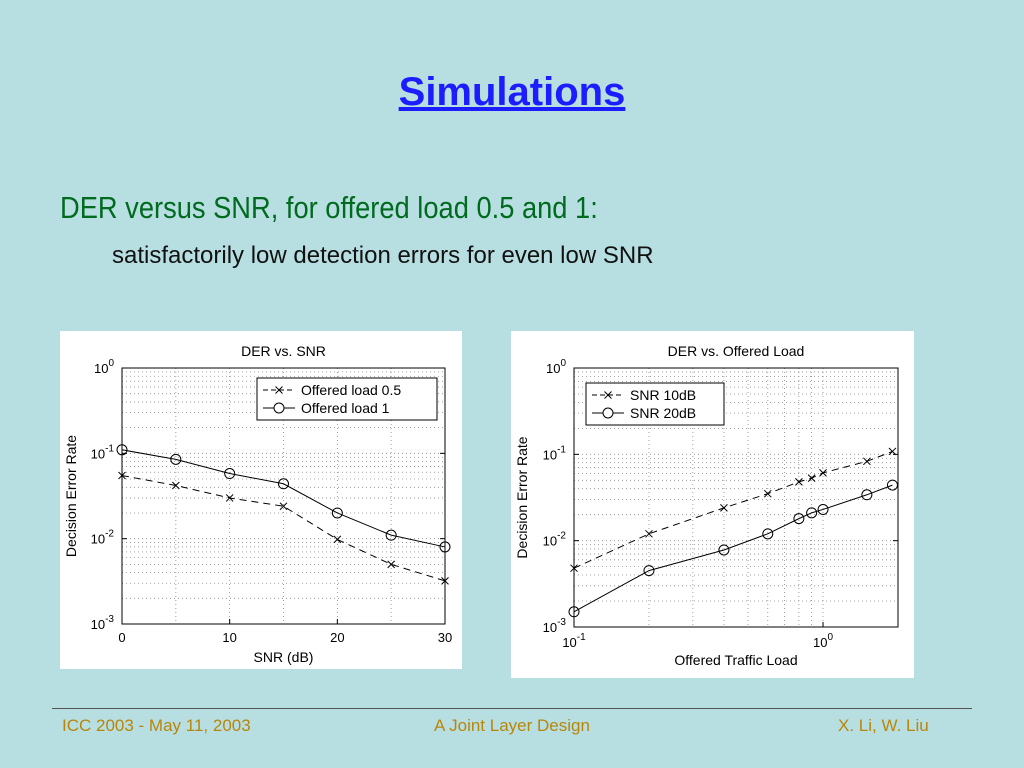 The image size is (1024, 768). I want to click on x-tick-label: 30, so click(445, 637).